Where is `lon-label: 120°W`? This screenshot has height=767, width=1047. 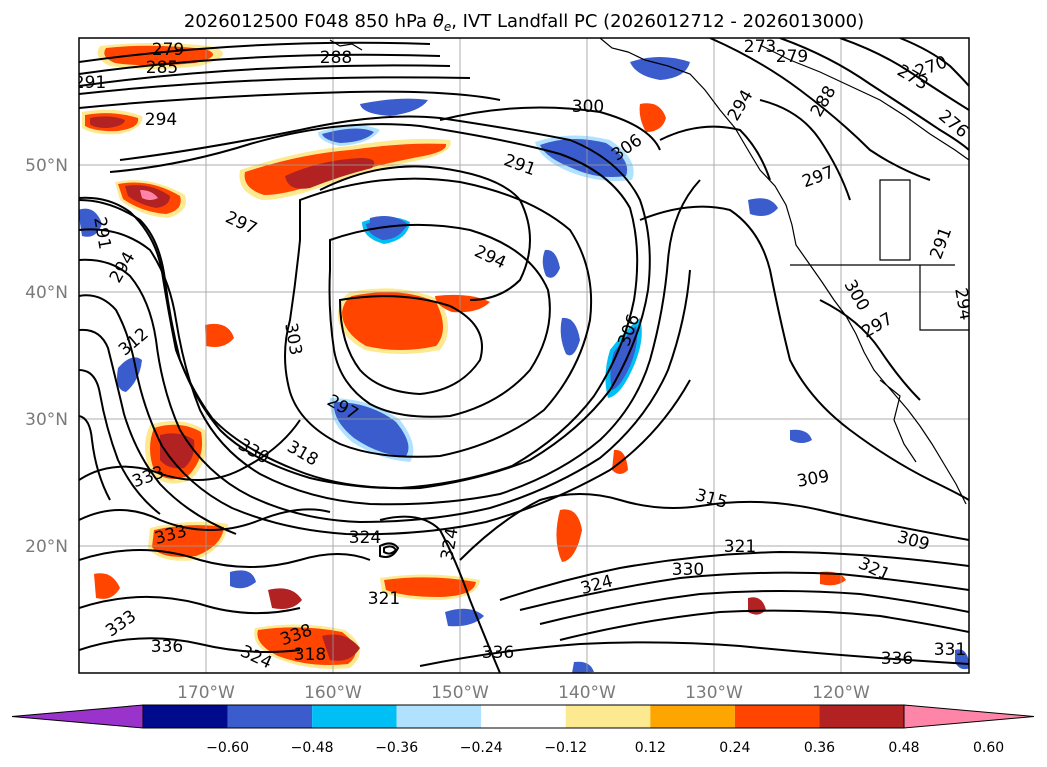 lon-label: 120°W is located at coordinates (841, 693).